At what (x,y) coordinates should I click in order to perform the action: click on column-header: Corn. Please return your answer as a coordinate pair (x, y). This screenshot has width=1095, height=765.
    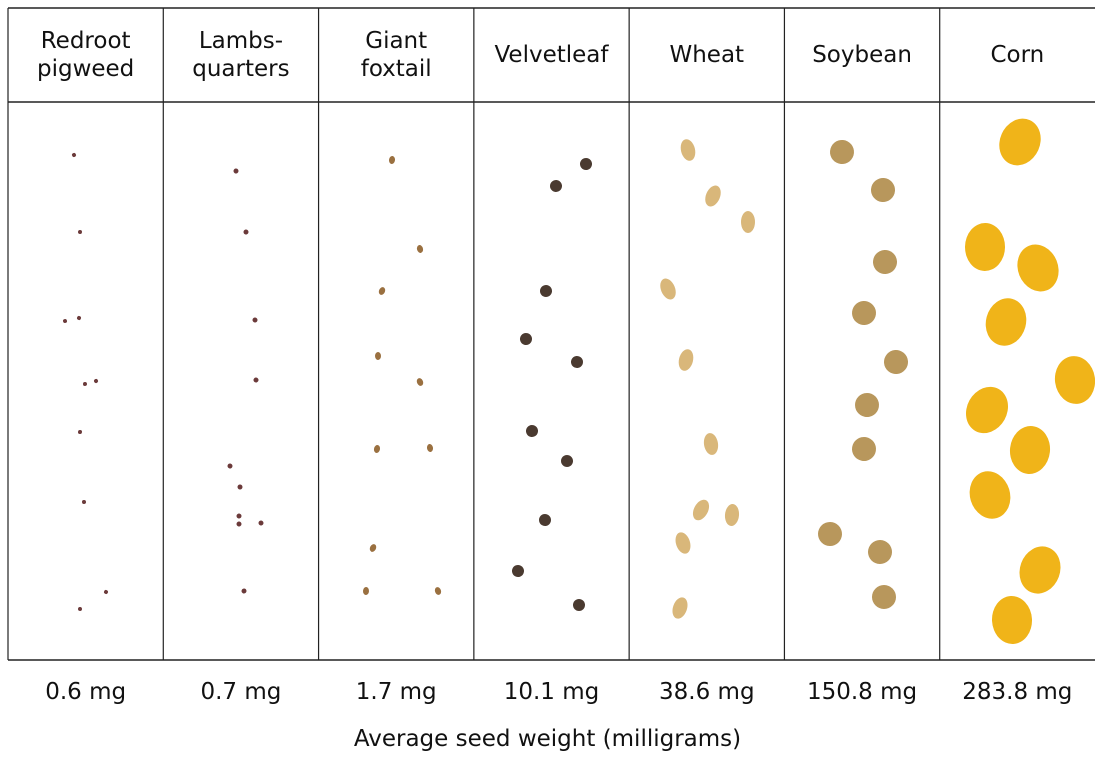
    Looking at the image, I should click on (1017, 55).